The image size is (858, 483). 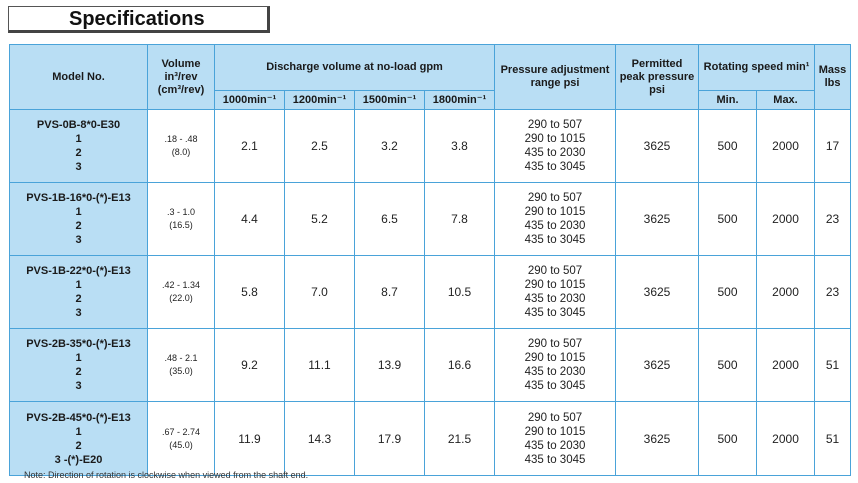 What do you see at coordinates (459, 219) in the screenshot?
I see `discharge-cell: 7.8` at bounding box center [459, 219].